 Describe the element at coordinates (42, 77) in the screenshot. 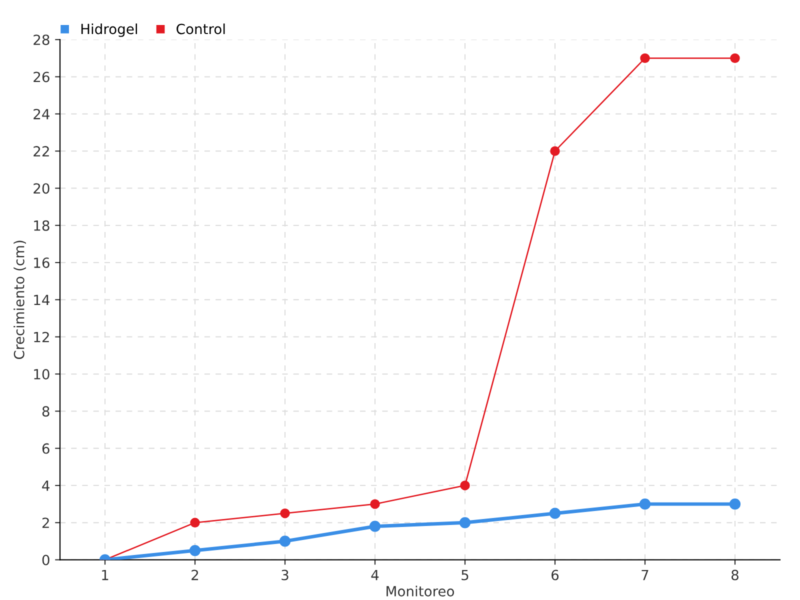

I see `y-tick-label: 26` at that location.